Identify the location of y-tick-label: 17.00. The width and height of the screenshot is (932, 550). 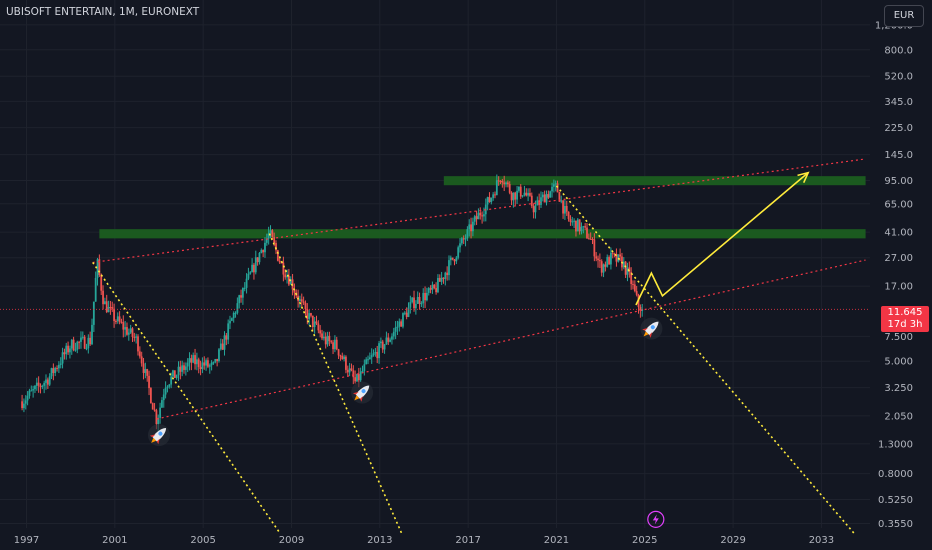
(898, 287).